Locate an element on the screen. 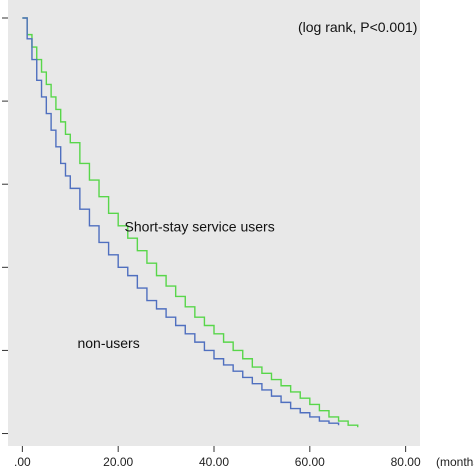  x-tick-label-0: .00 is located at coordinates (22, 462).